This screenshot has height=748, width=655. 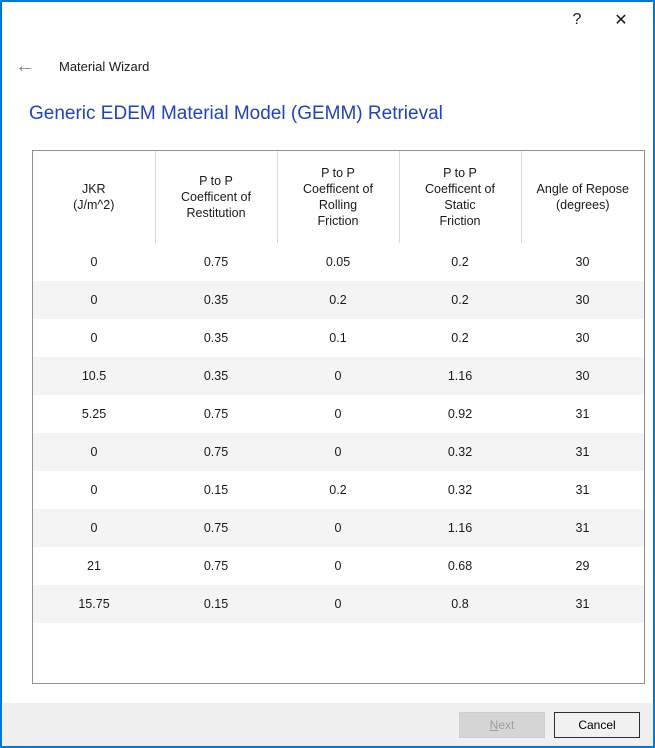 I want to click on table-row: 21 0.75 0 0.68 29, so click(x=338, y=566).